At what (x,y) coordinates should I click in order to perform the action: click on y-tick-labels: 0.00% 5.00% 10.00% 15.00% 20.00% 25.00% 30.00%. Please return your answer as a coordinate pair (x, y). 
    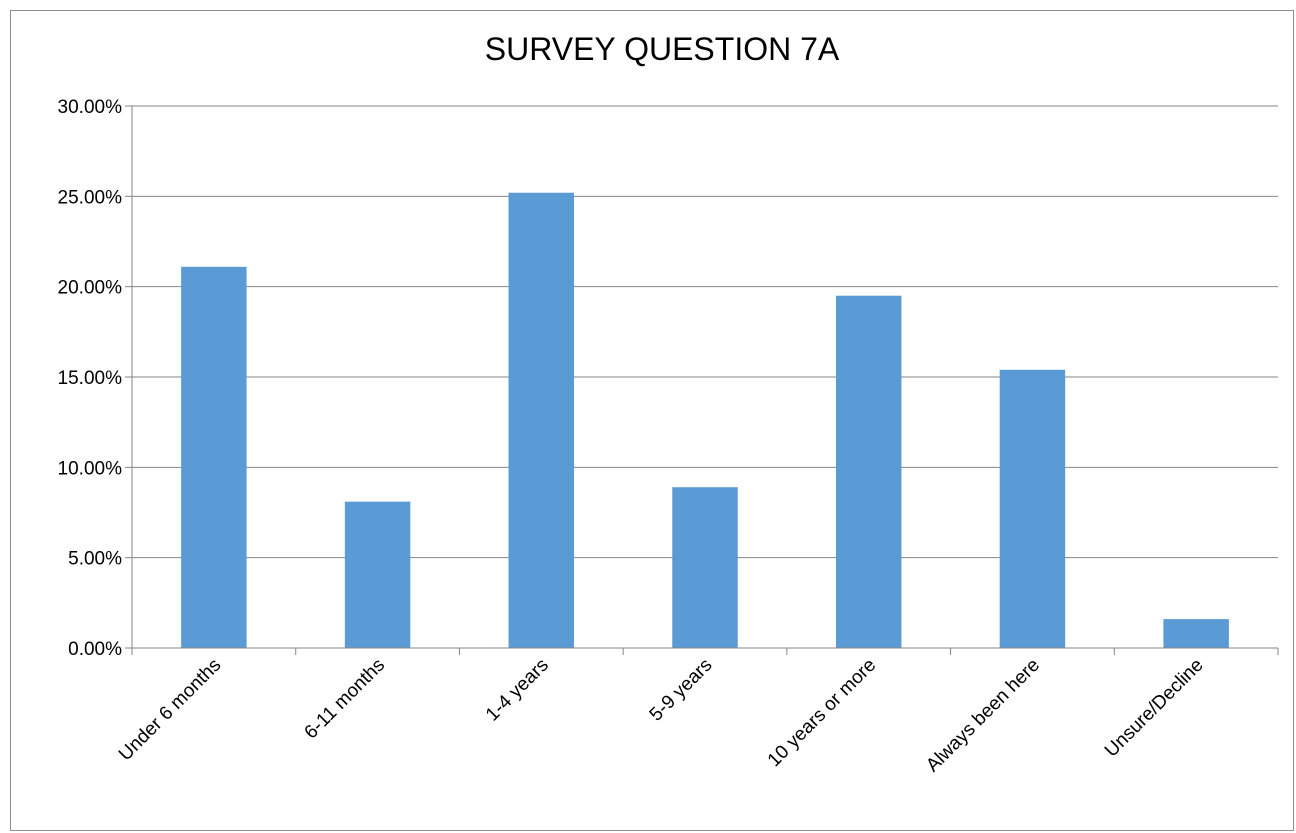
    Looking at the image, I should click on (90, 378).